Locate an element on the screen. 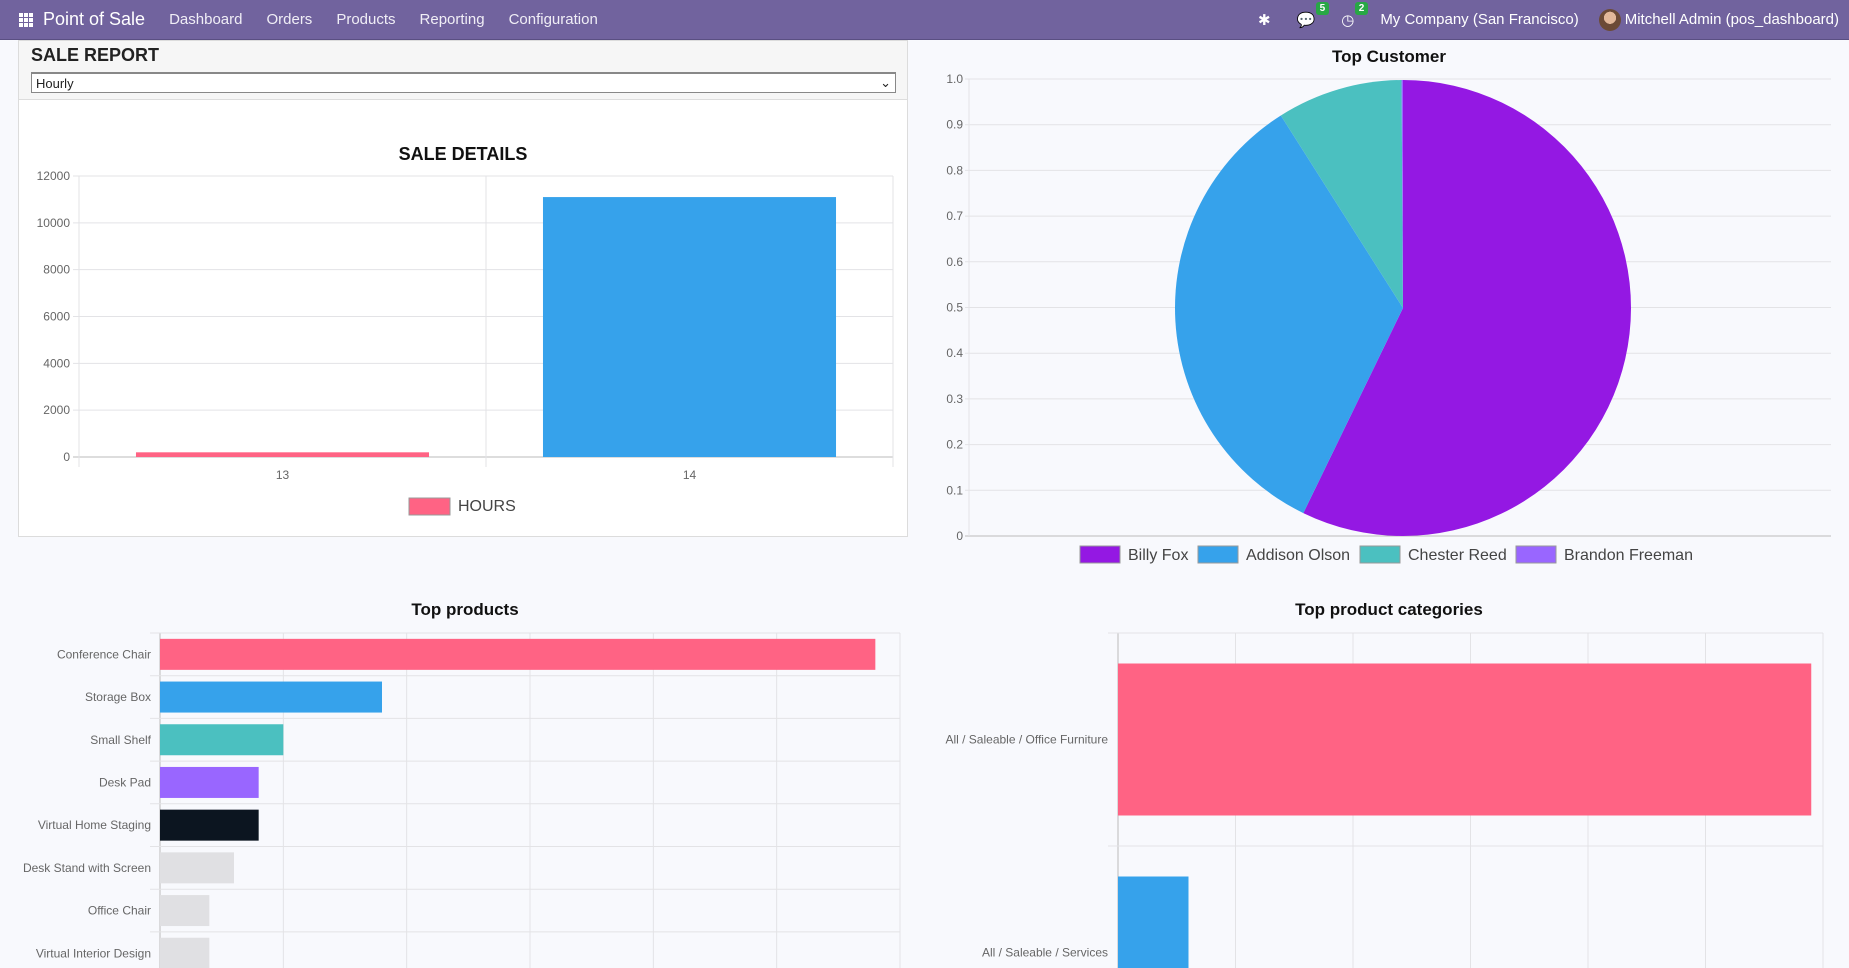 The width and height of the screenshot is (1849, 968). menu-products: Products is located at coordinates (366, 19).